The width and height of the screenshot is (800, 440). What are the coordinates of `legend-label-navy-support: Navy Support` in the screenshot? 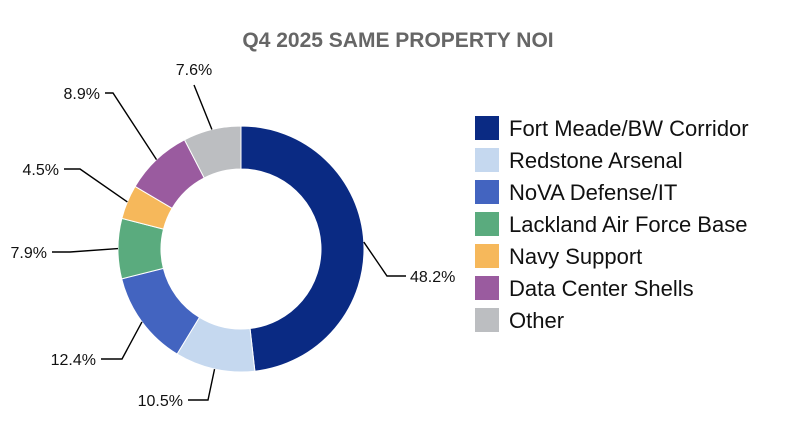 It's located at (575, 256).